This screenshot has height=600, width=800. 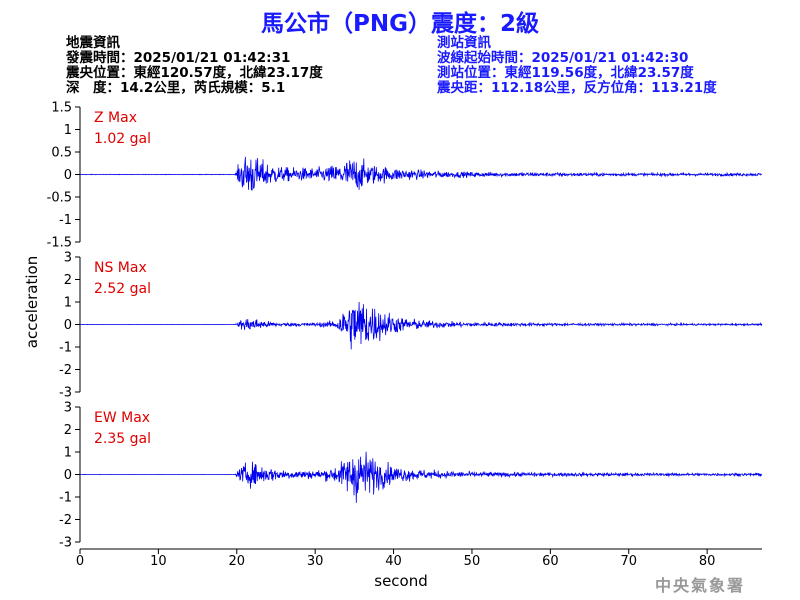 What do you see at coordinates (565, 73) in the screenshot?
I see `station-location: 測站位置：東經119.56度，北緯23.57度` at bounding box center [565, 73].